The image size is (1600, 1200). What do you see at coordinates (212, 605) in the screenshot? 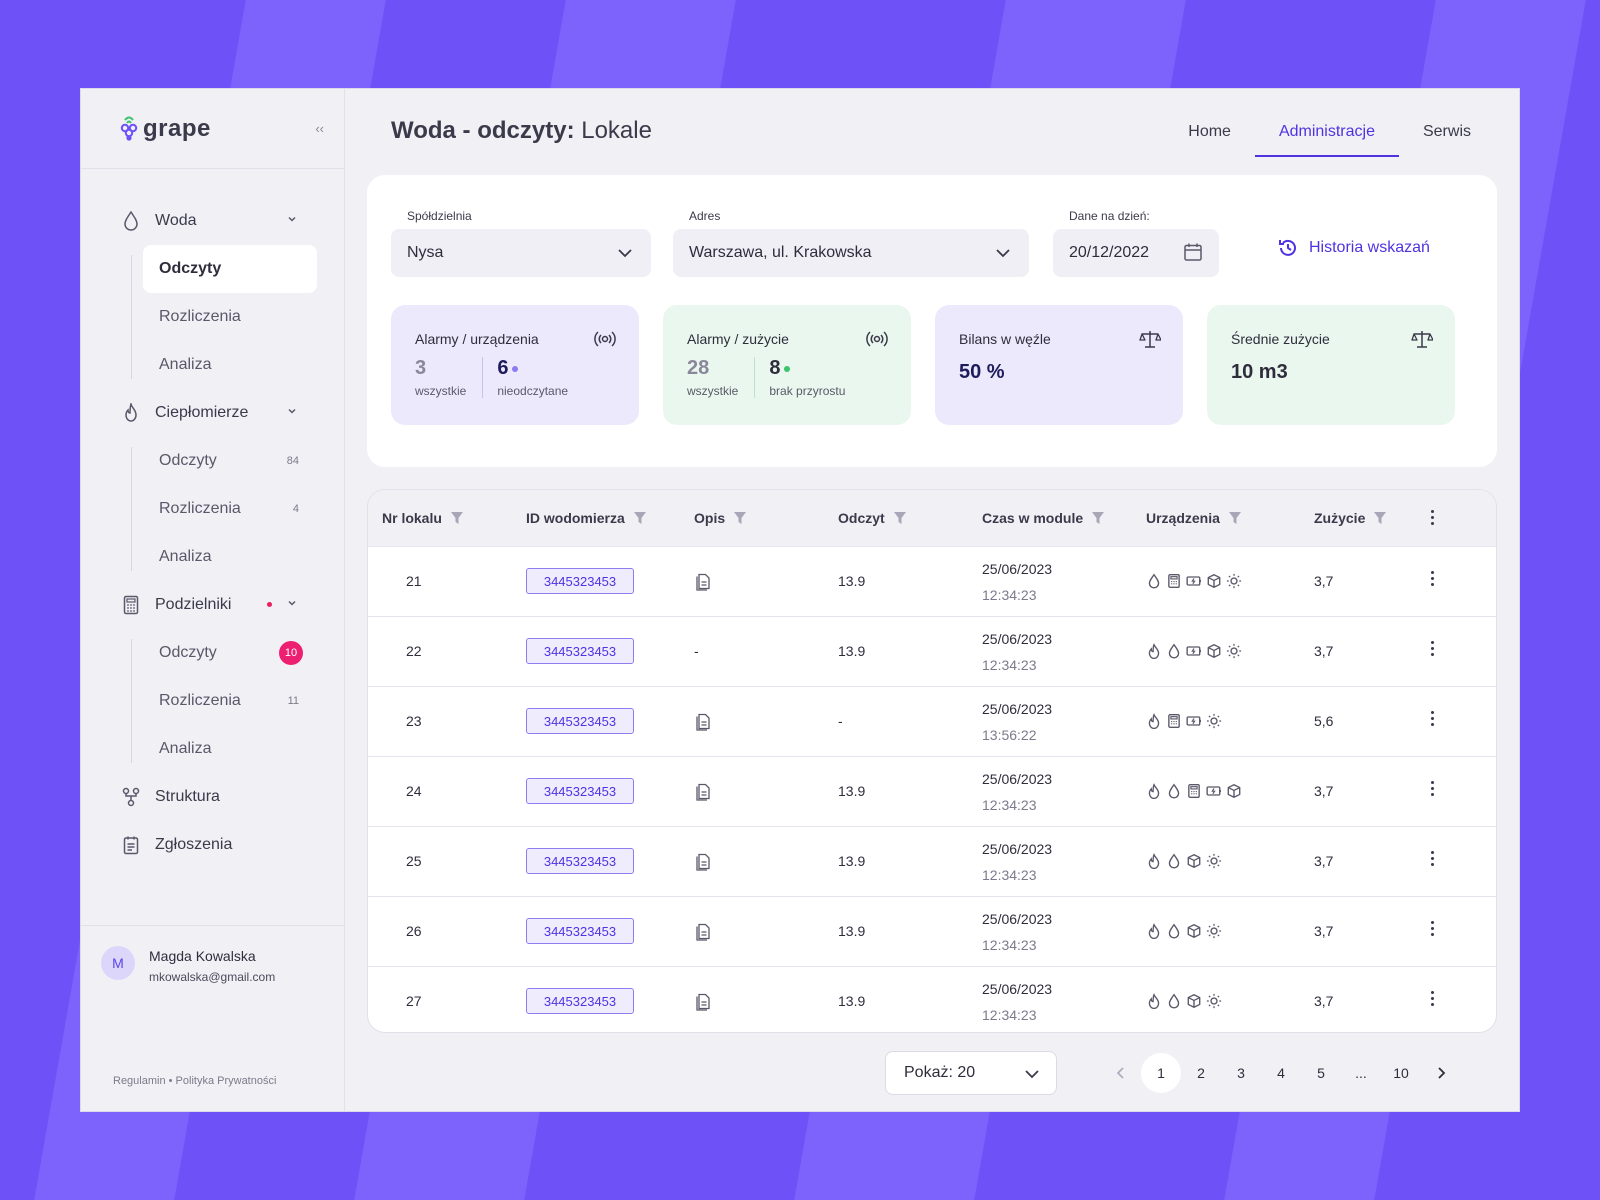
I see `nav-group-podzielniki: Podzielniki` at bounding box center [212, 605].